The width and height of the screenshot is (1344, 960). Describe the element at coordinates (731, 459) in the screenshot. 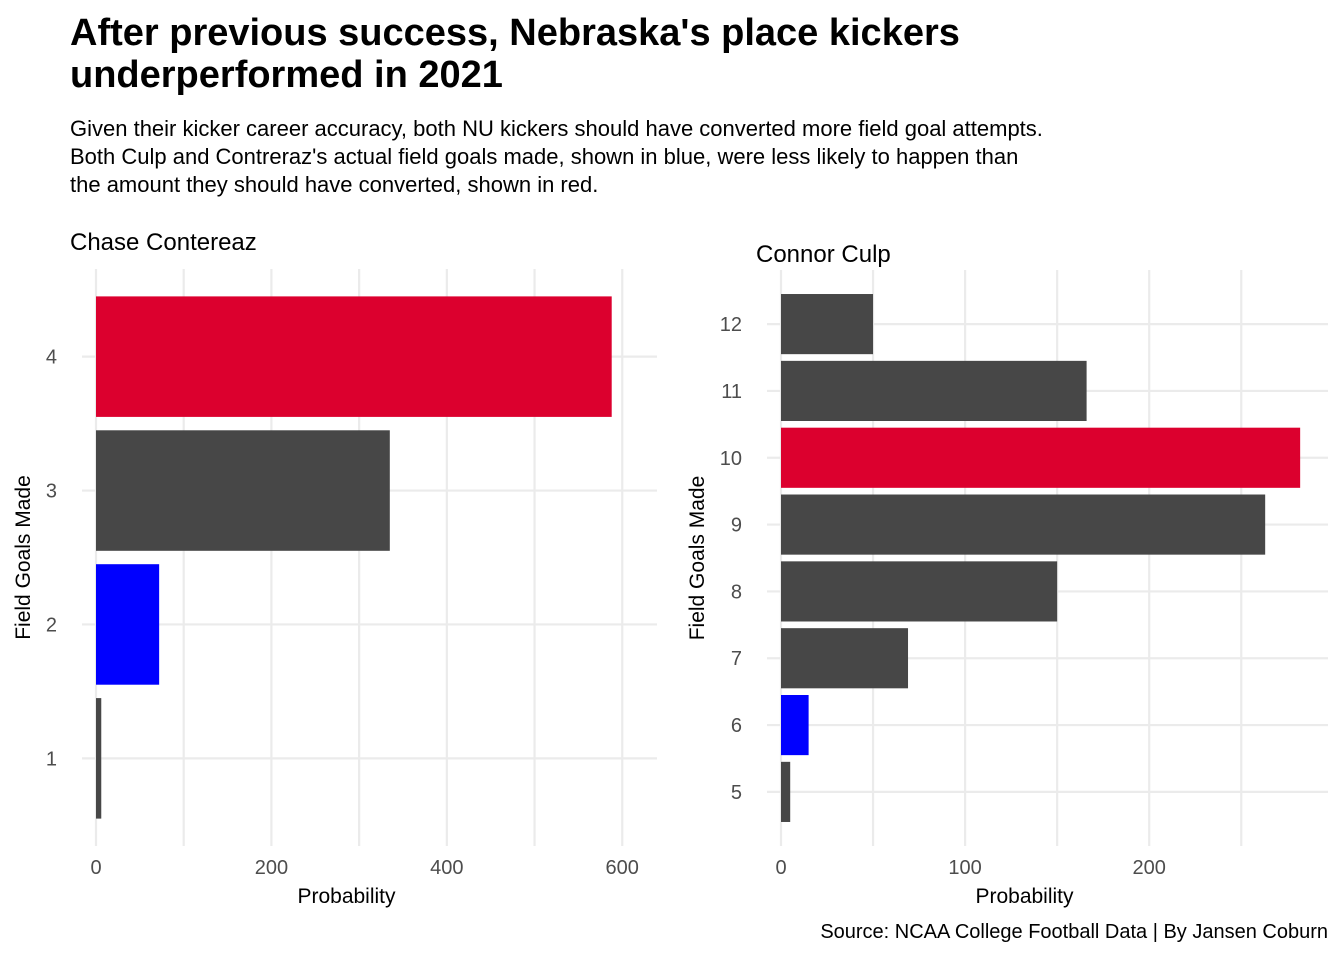

I see `y-tick-label: 10` at that location.